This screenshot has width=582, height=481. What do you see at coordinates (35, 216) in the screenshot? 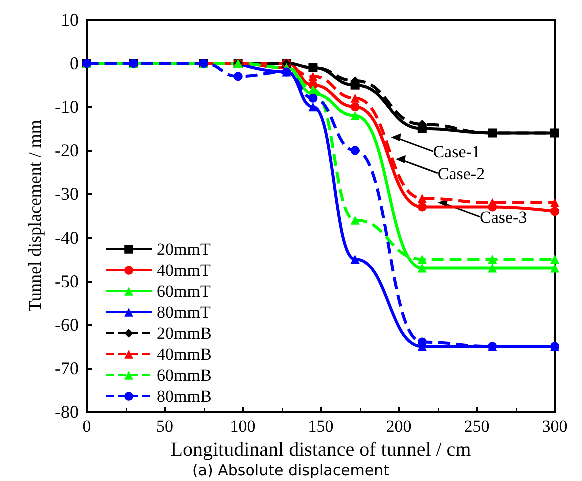
I see `y-axis-title: Tunnel displacement / mm` at bounding box center [35, 216].